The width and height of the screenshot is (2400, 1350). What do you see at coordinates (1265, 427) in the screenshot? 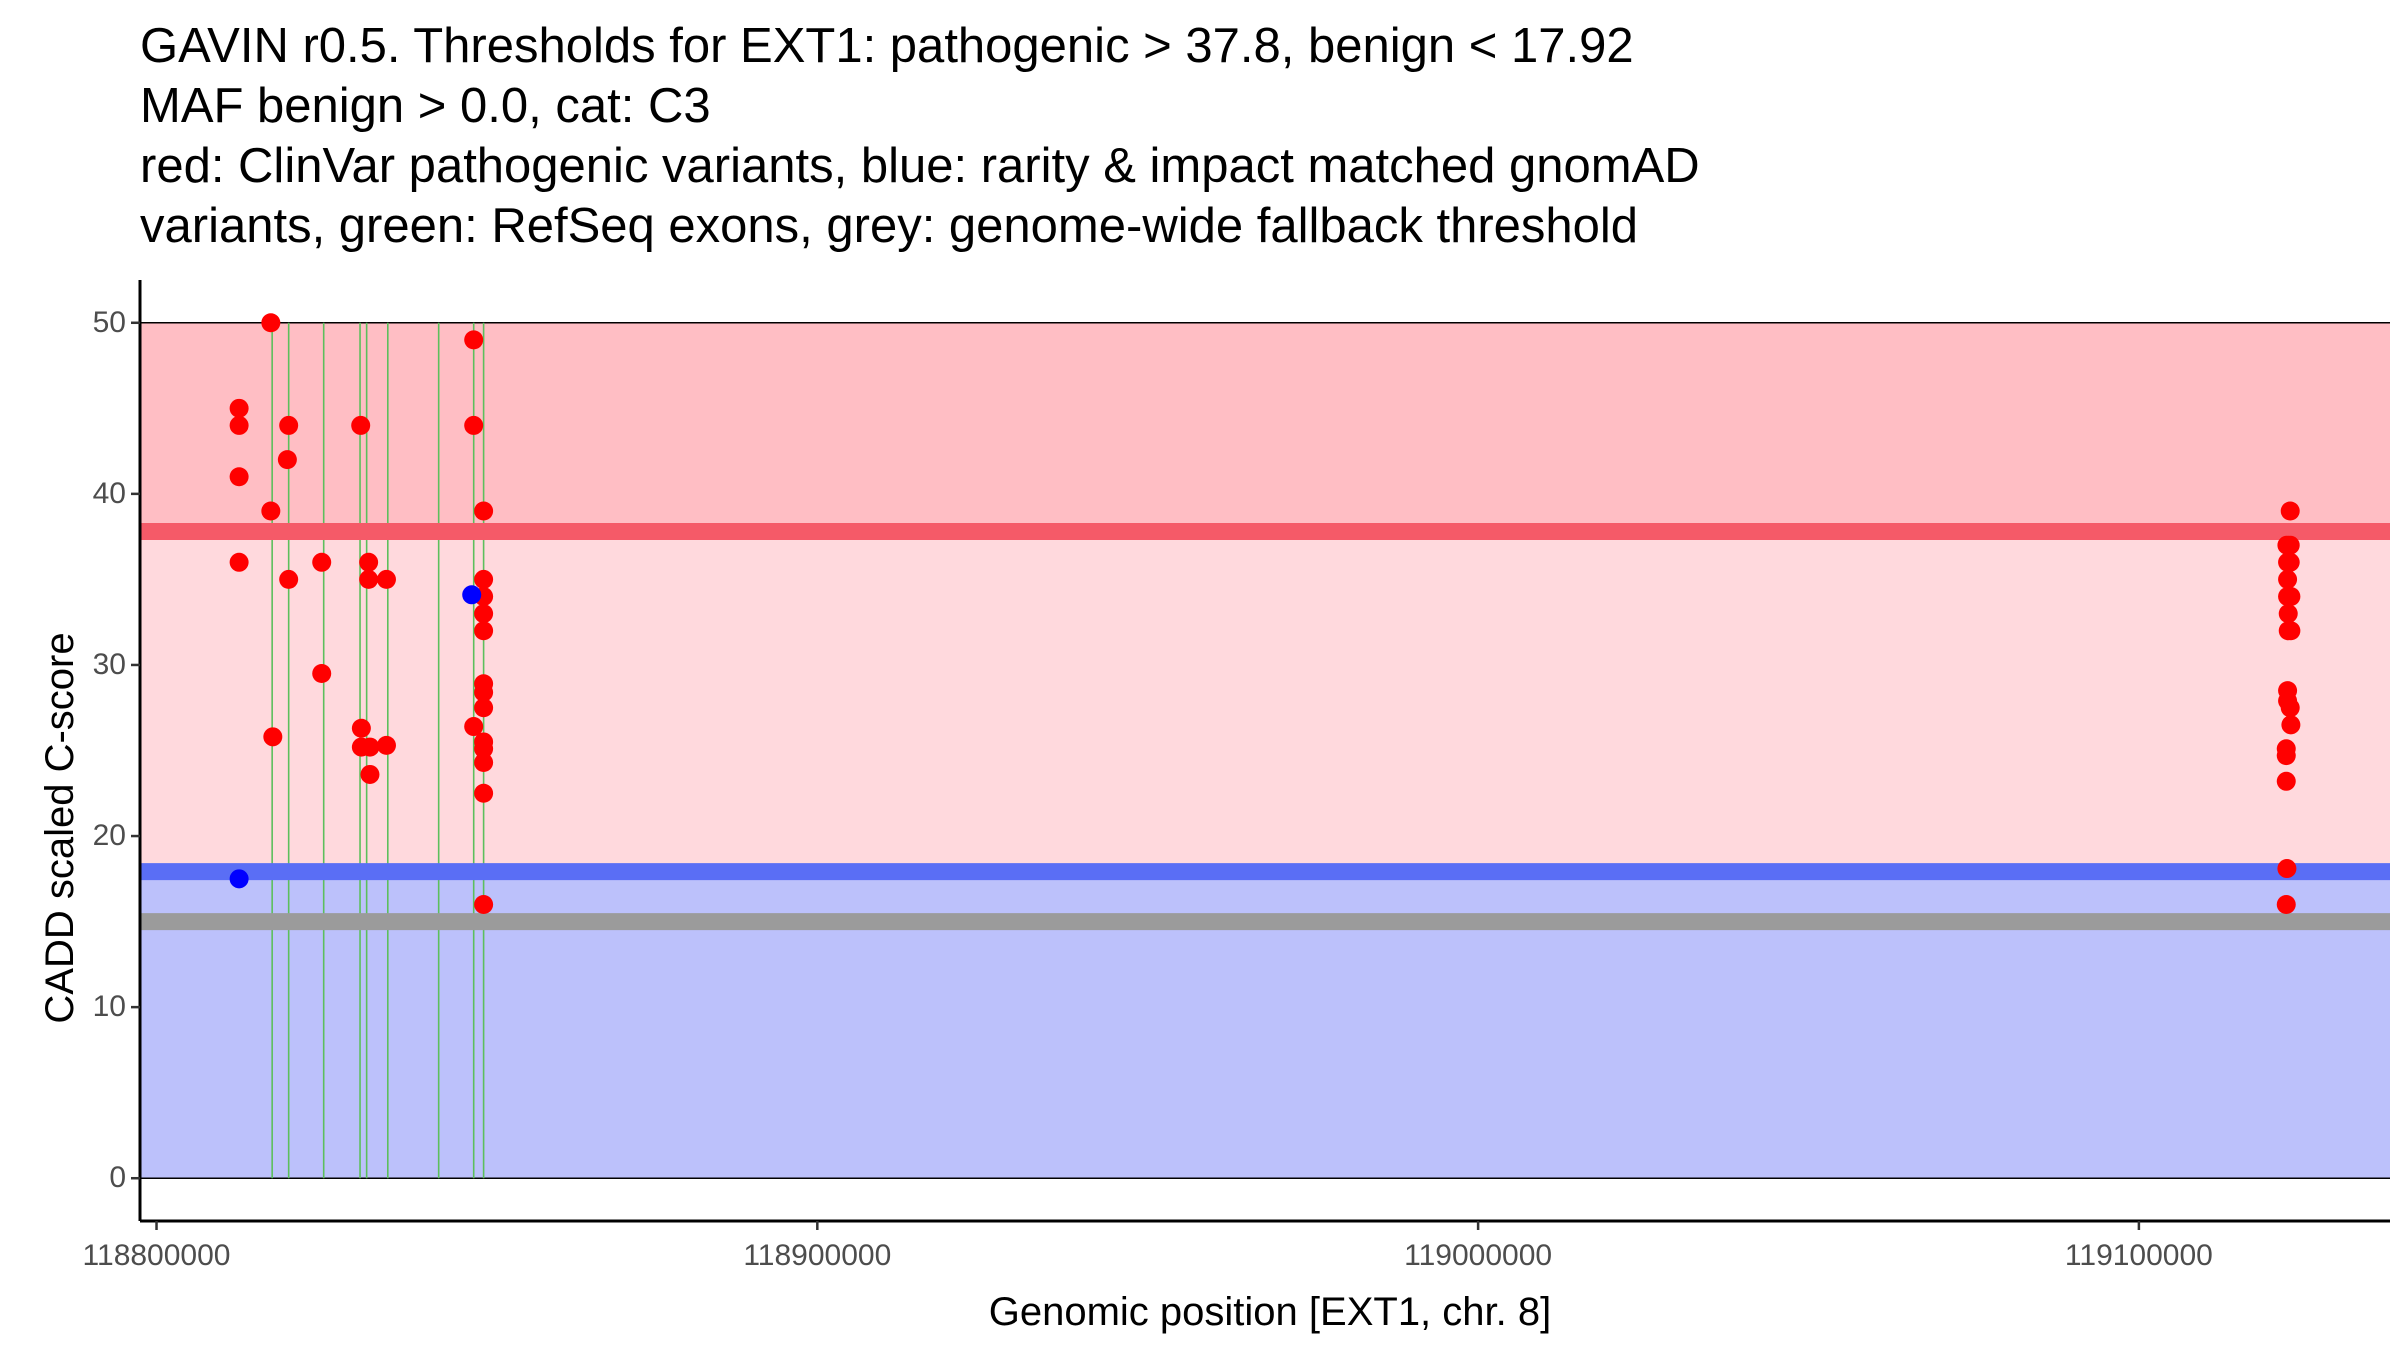
I see `pathogenic-region` at bounding box center [1265, 427].